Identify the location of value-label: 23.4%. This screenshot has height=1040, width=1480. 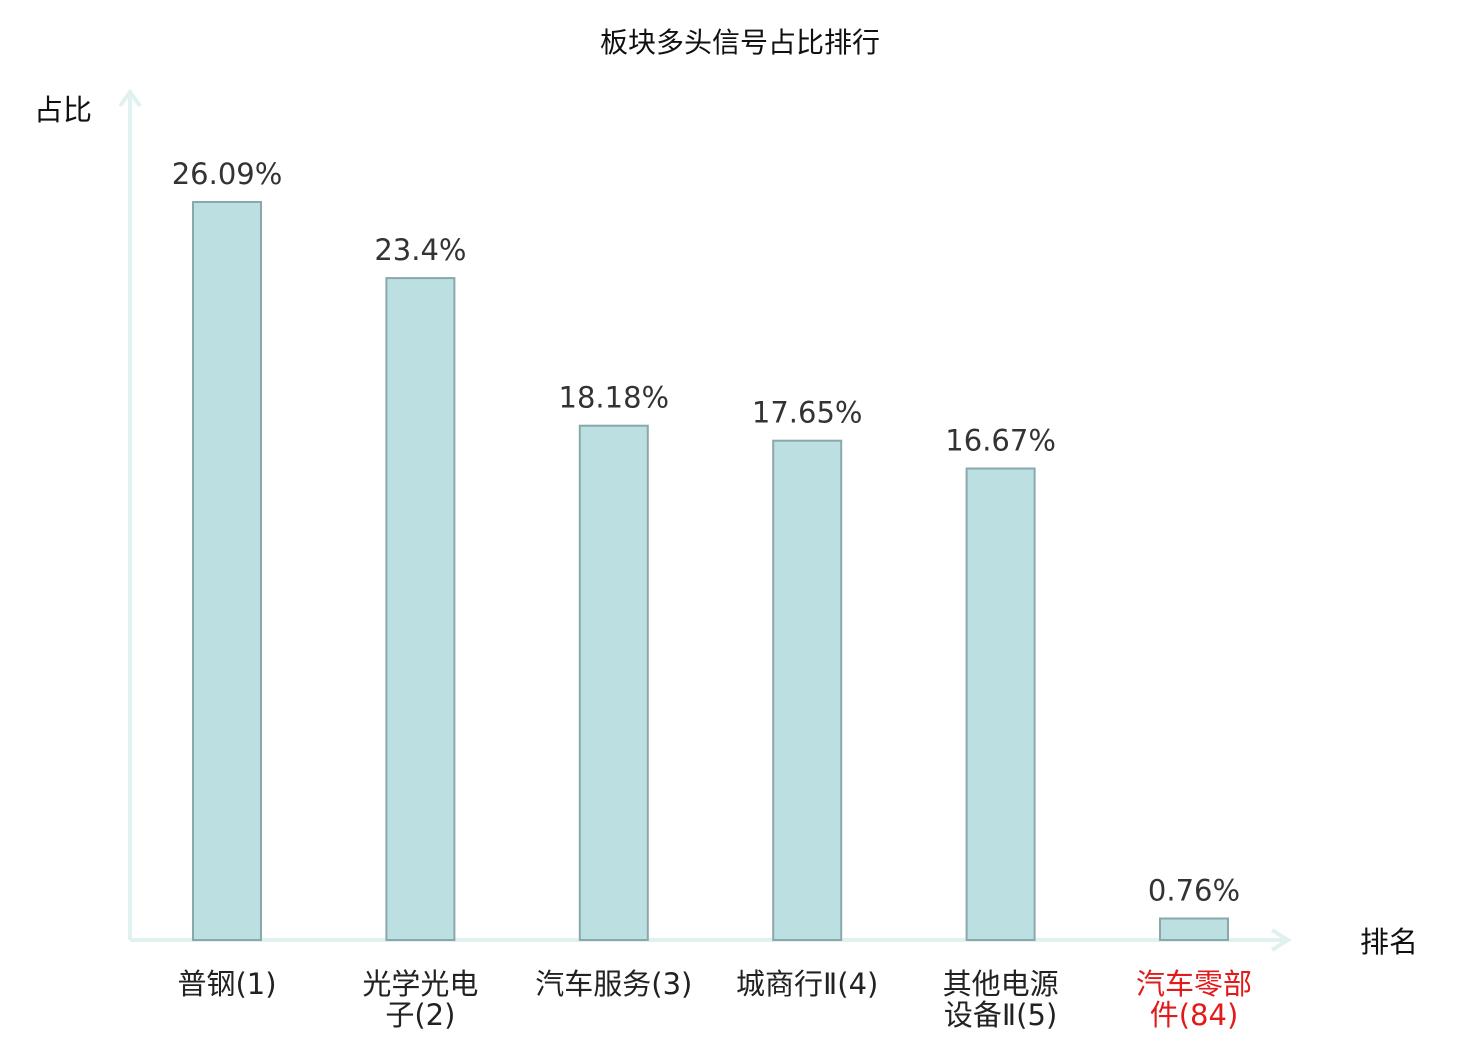
(420, 250).